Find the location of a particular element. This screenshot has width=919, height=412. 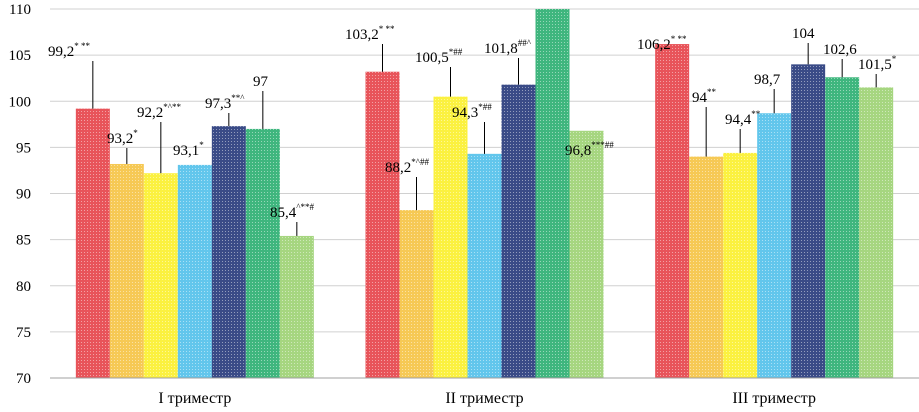

data-label: 100,5*## is located at coordinates (439, 56).